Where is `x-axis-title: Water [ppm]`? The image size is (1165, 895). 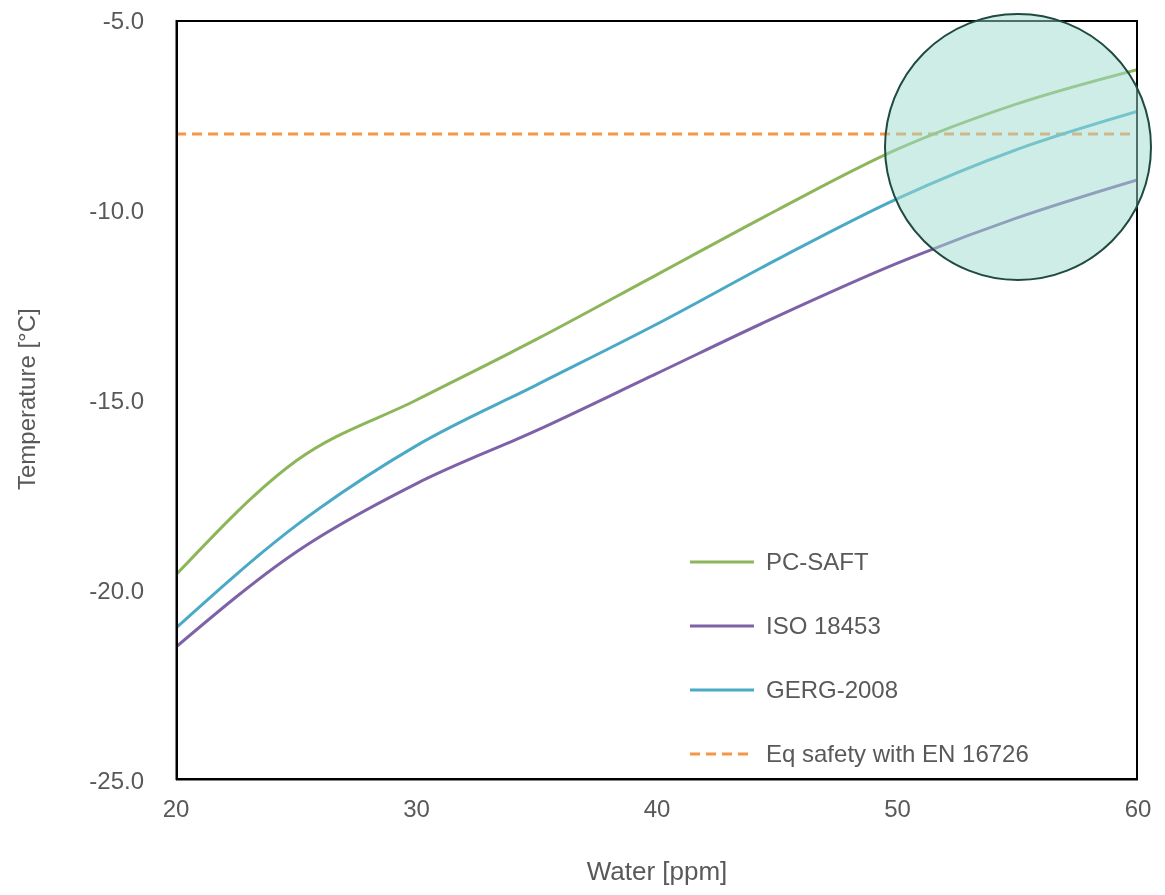
x-axis-title: Water [ppm] is located at coordinates (657, 871).